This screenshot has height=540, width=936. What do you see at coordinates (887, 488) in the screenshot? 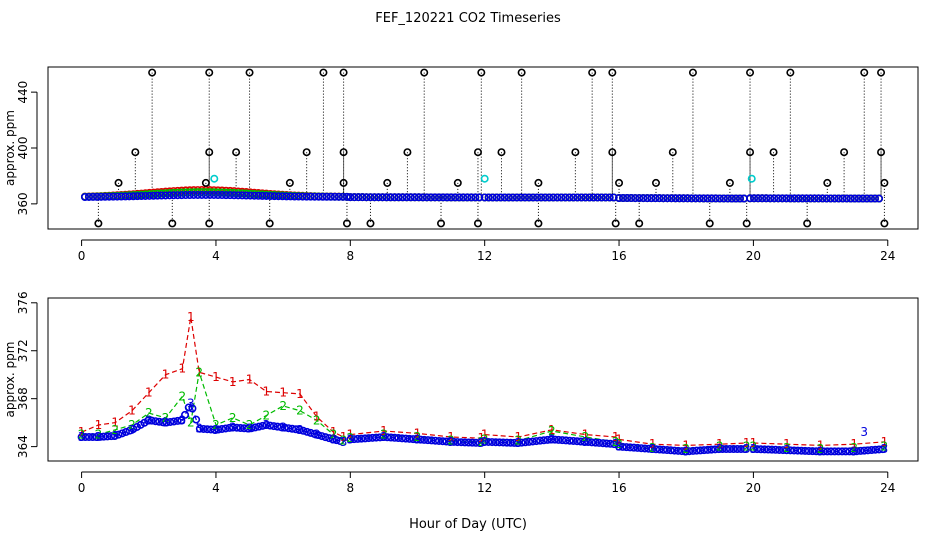
I see `x-tick-label: 24` at bounding box center [887, 488].